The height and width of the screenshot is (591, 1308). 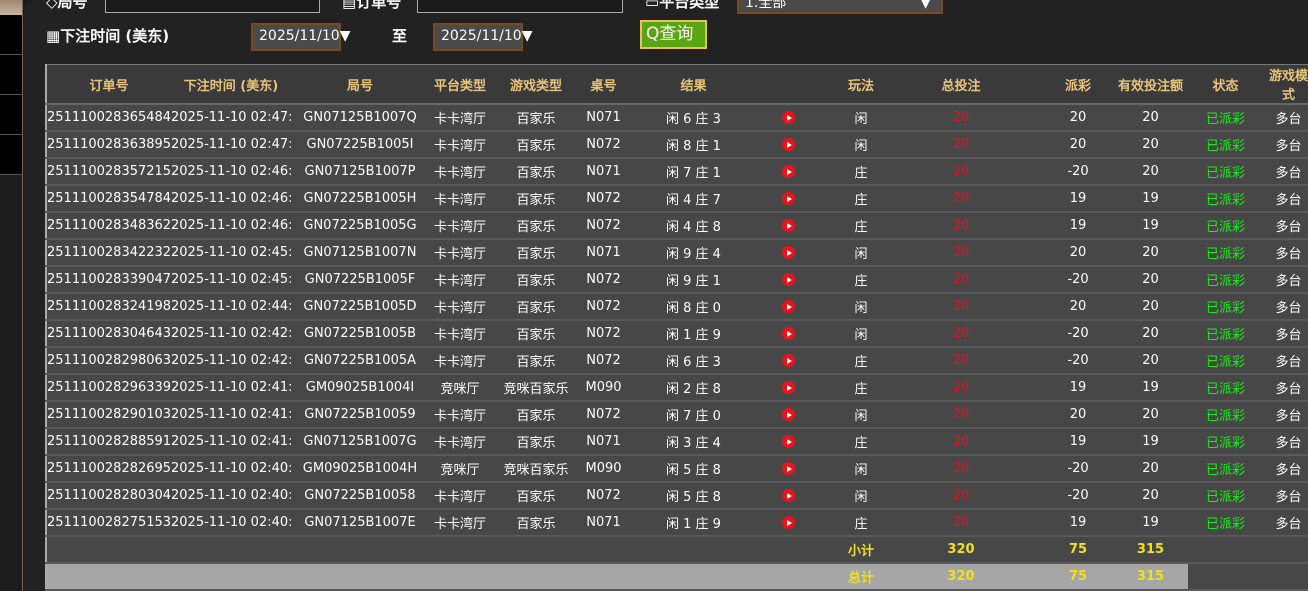 I want to click on valid-bet-cell: 19, so click(x=1150, y=523).